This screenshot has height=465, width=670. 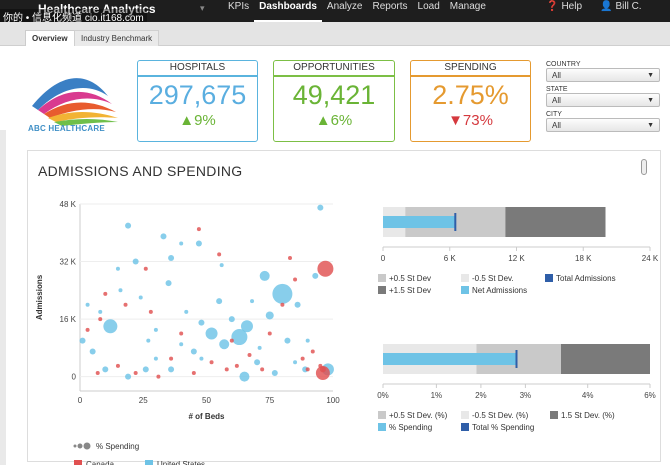 I want to click on kpi-card-spending: SPENDING 2.75% ▼73%, so click(x=470, y=101).